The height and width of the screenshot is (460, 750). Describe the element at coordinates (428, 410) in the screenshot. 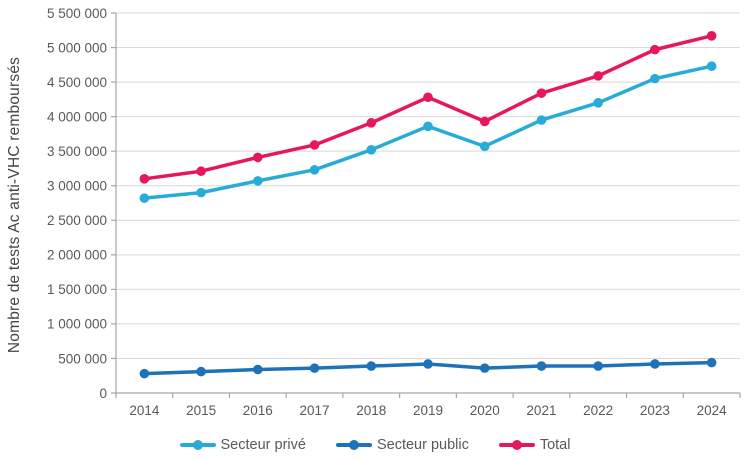

I see `x-tick-label: 2019` at that location.